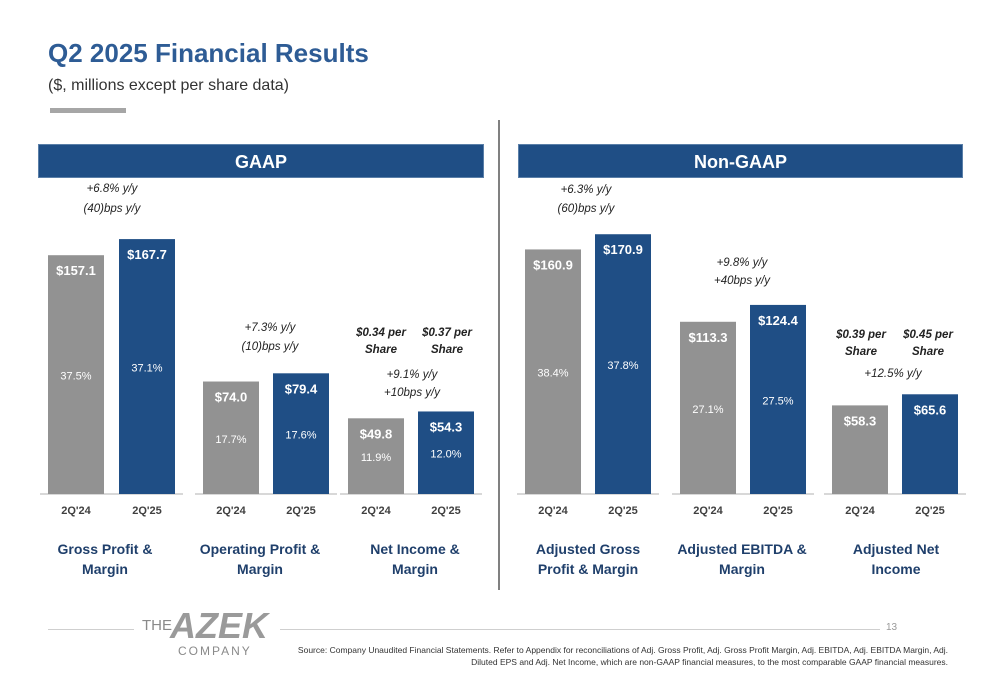  What do you see at coordinates (113, 189) in the screenshot?
I see `yoy-annotation: +6.8% y/y` at bounding box center [113, 189].